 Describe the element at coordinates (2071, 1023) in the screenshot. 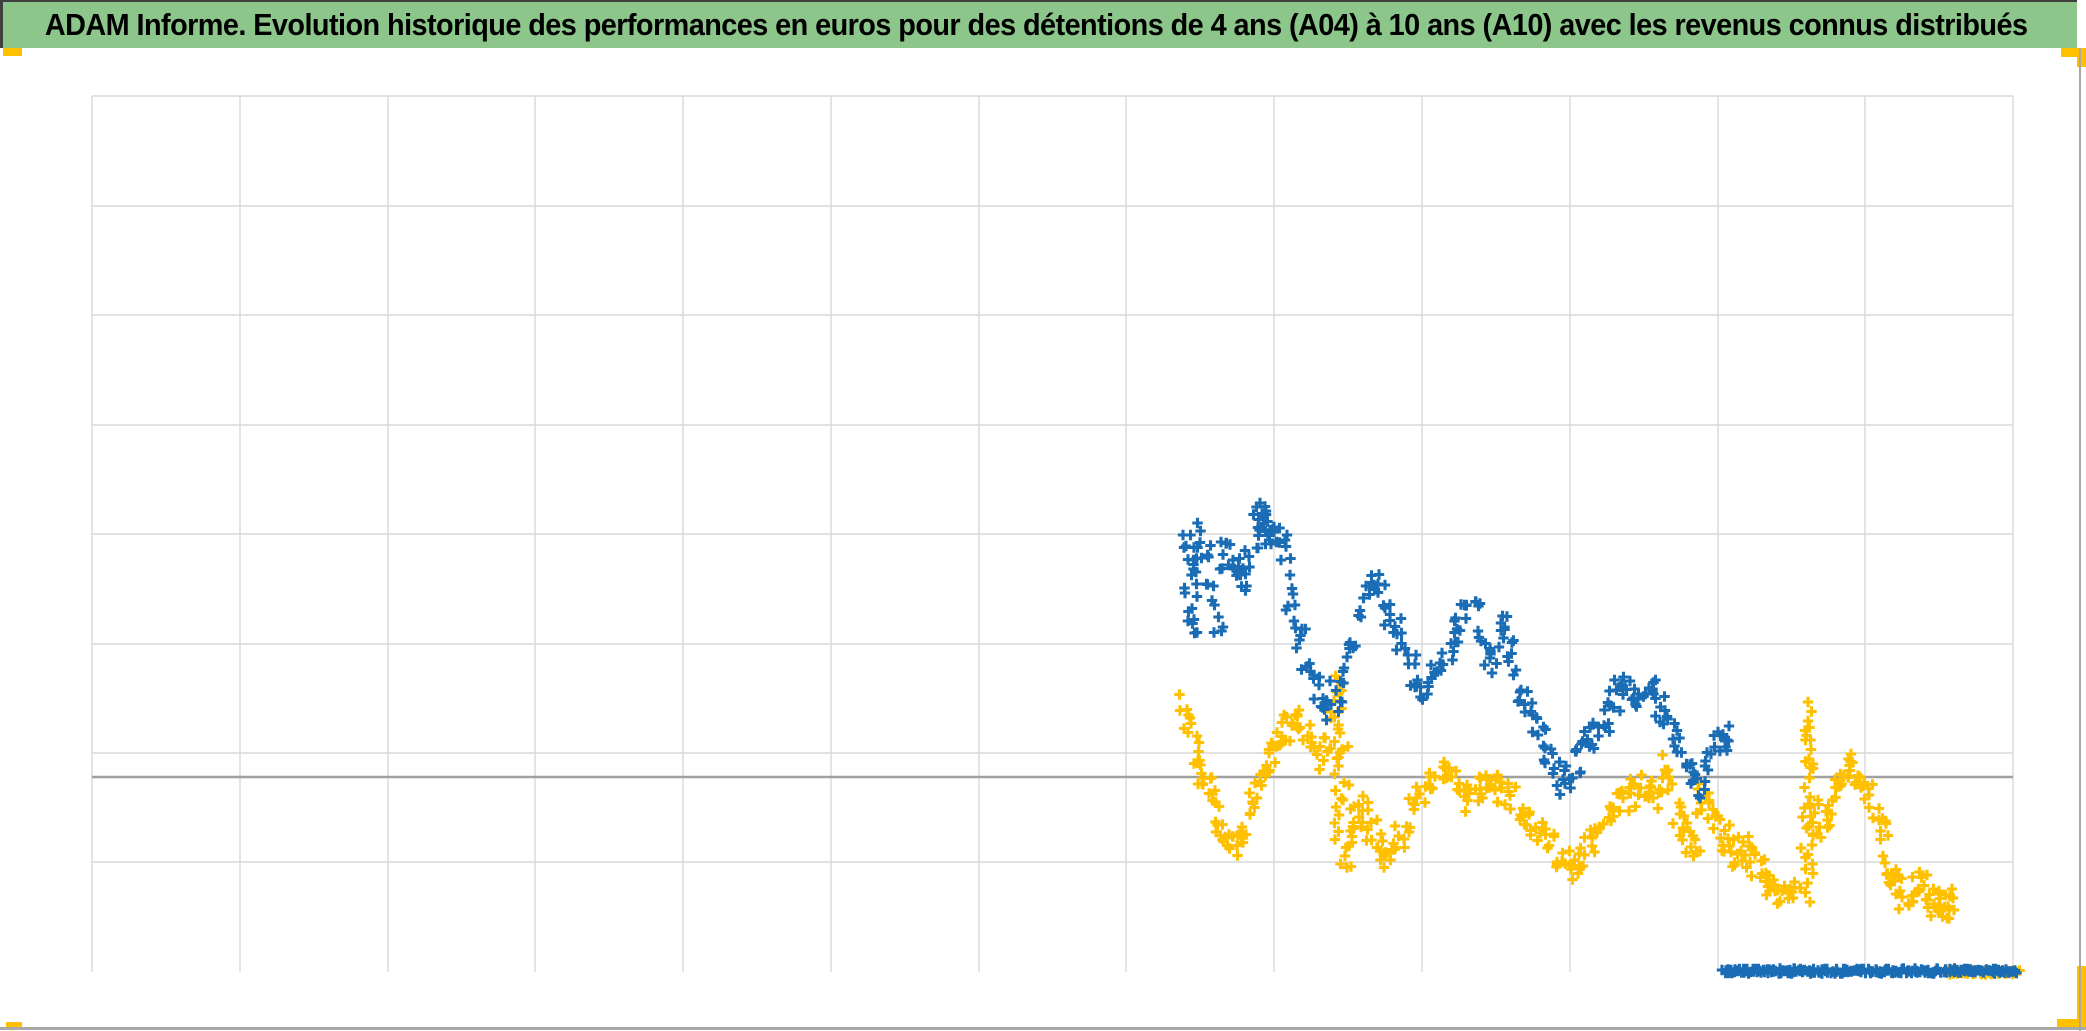

I see `corner-mark-bottom-right-bar` at that location.